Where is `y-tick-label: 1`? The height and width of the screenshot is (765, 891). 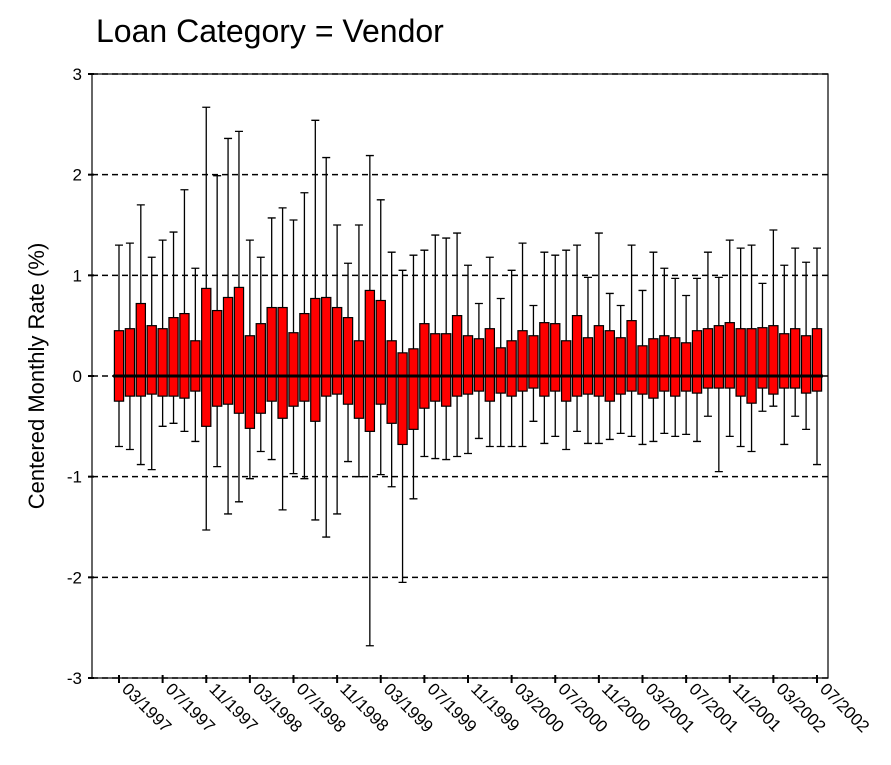 y-tick-label: 1 is located at coordinates (77, 275).